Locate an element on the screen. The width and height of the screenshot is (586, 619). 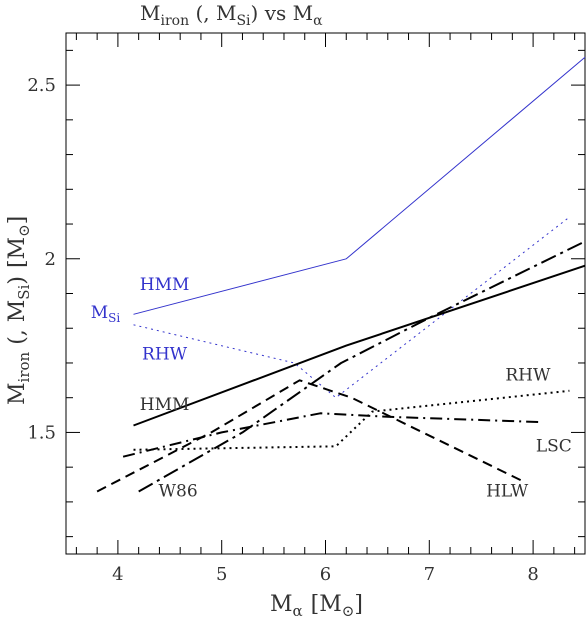
ylabel-sun-sub: ⊙ is located at coordinates (24, 230).